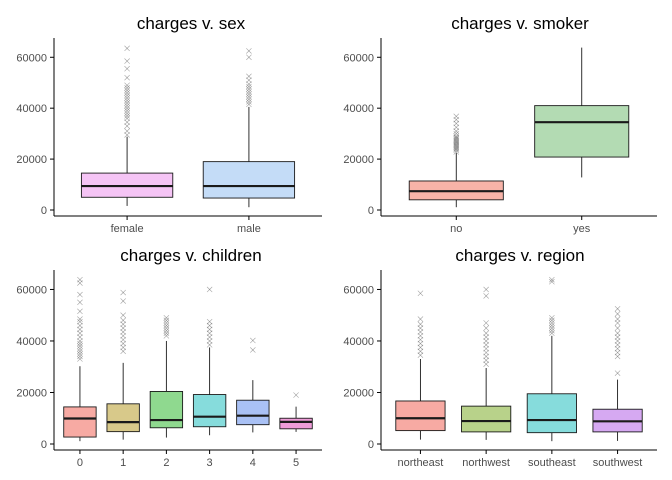  What do you see at coordinates (31, 393) in the screenshot?
I see `y-tick-label: 20000` at bounding box center [31, 393].